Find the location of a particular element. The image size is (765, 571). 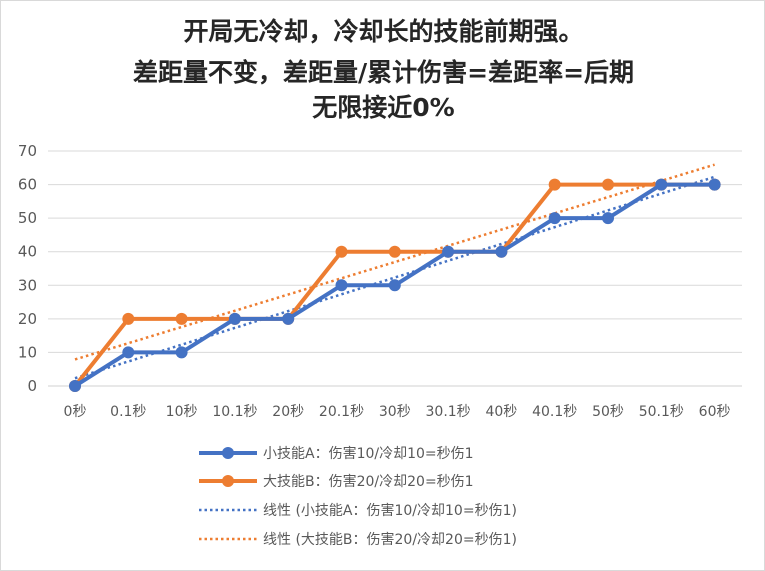

legend-item-series-a: 小技能A：伤害10/冷却10=秒伤1 is located at coordinates (335, 453).